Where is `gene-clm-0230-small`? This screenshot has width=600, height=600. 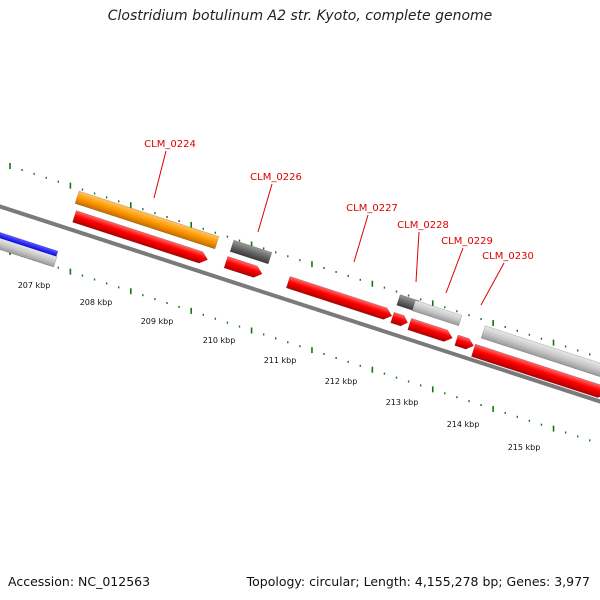 gene-clm-0230-small is located at coordinates (464, 342).